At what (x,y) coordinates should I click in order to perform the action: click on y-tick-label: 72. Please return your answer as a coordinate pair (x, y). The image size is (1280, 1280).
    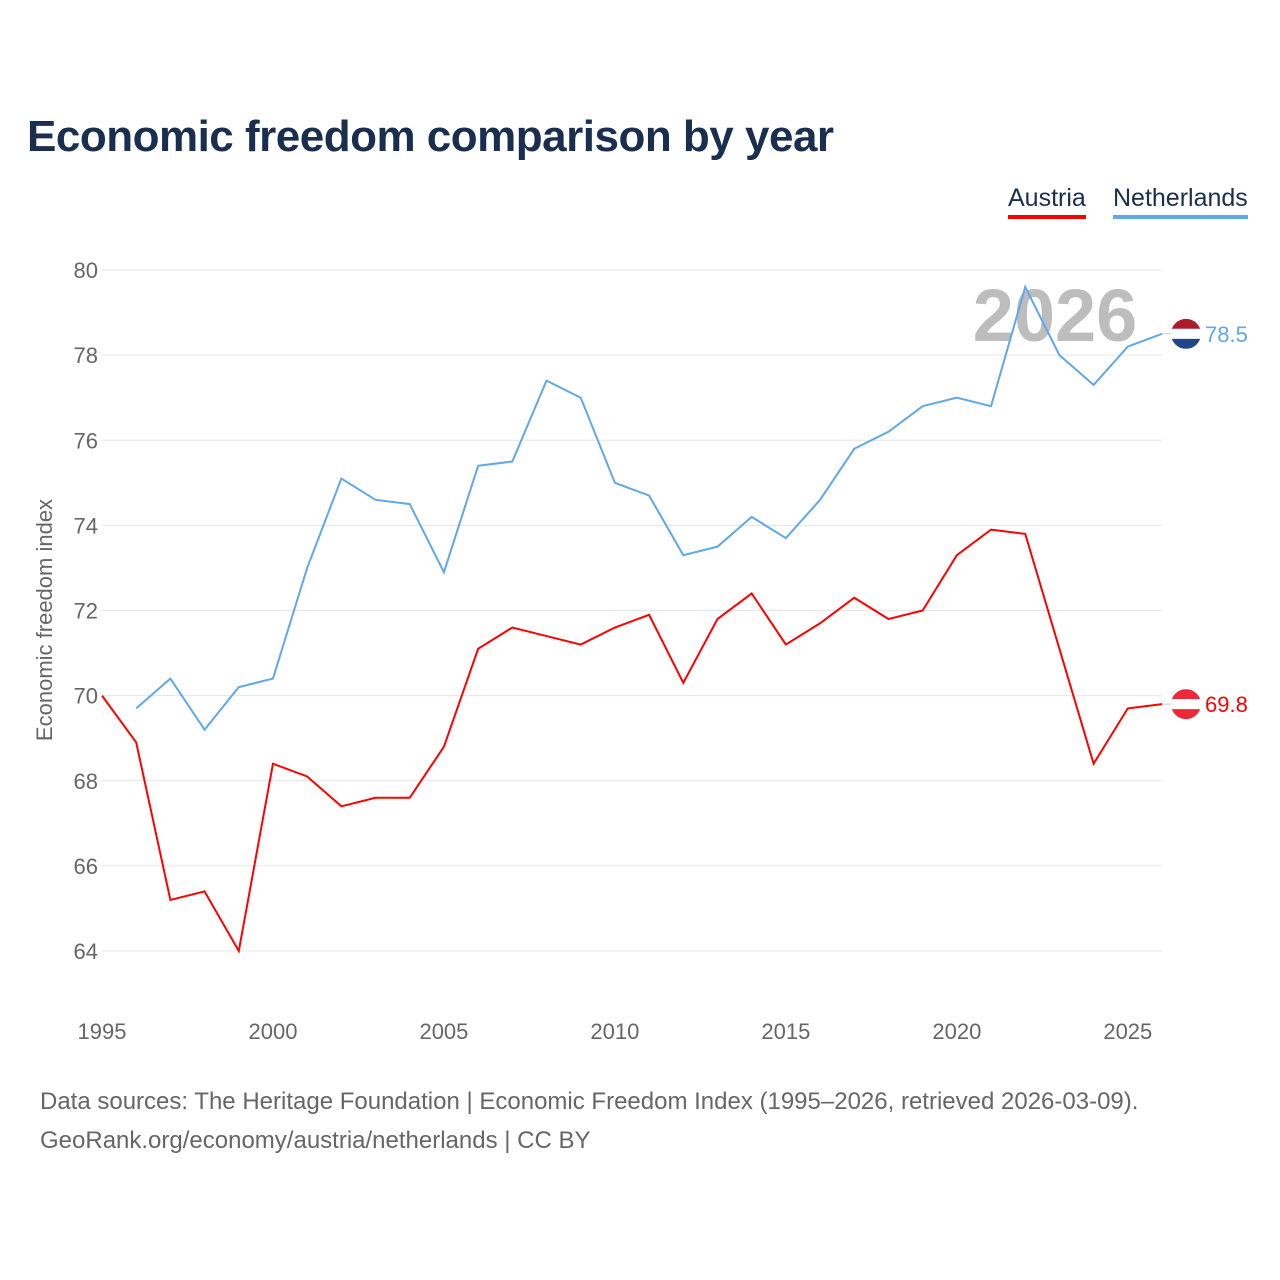
    Looking at the image, I should click on (86, 611).